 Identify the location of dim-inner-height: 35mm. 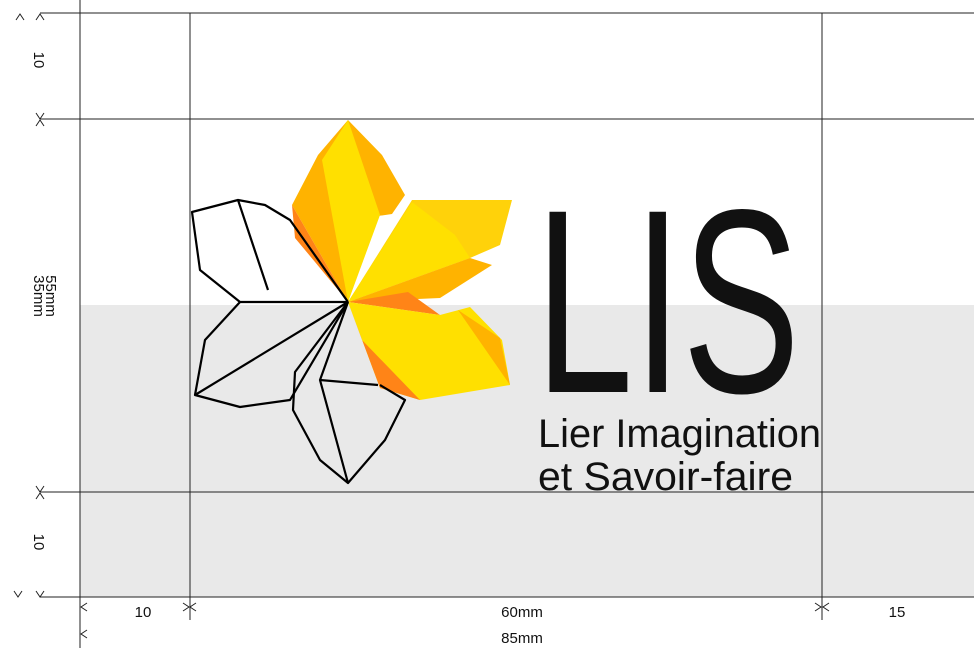
(38, 296).